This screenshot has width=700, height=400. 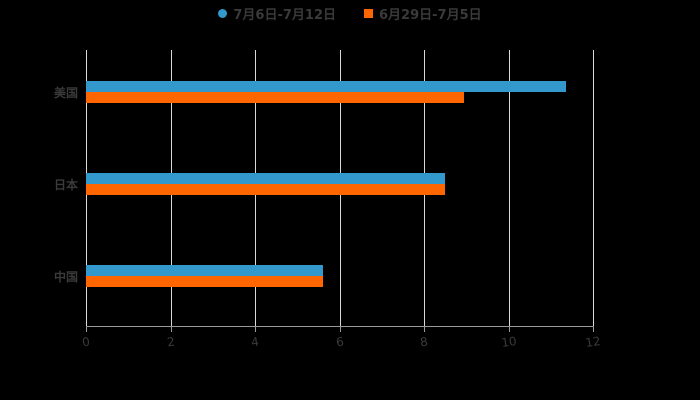 What do you see at coordinates (65, 185) in the screenshot?
I see `y-category-label: 日本` at bounding box center [65, 185].